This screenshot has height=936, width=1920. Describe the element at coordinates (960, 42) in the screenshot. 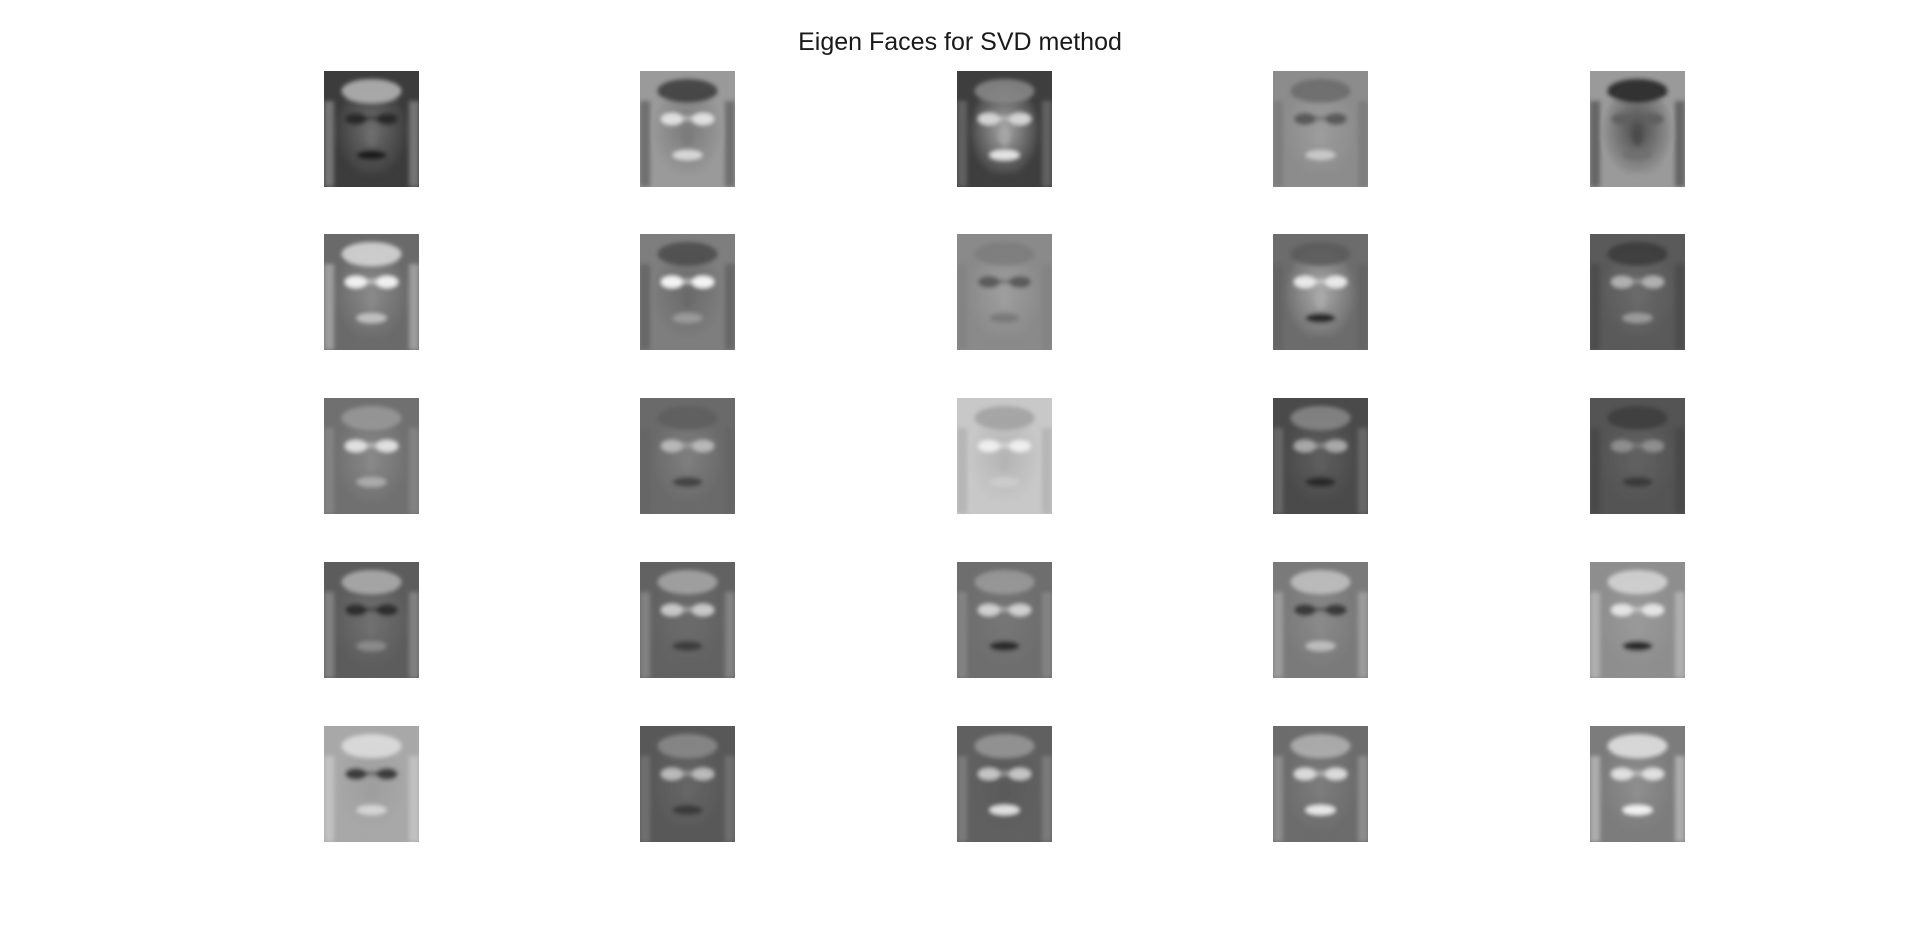

I see `figure-title: Eigen Faces for SVD method` at that location.